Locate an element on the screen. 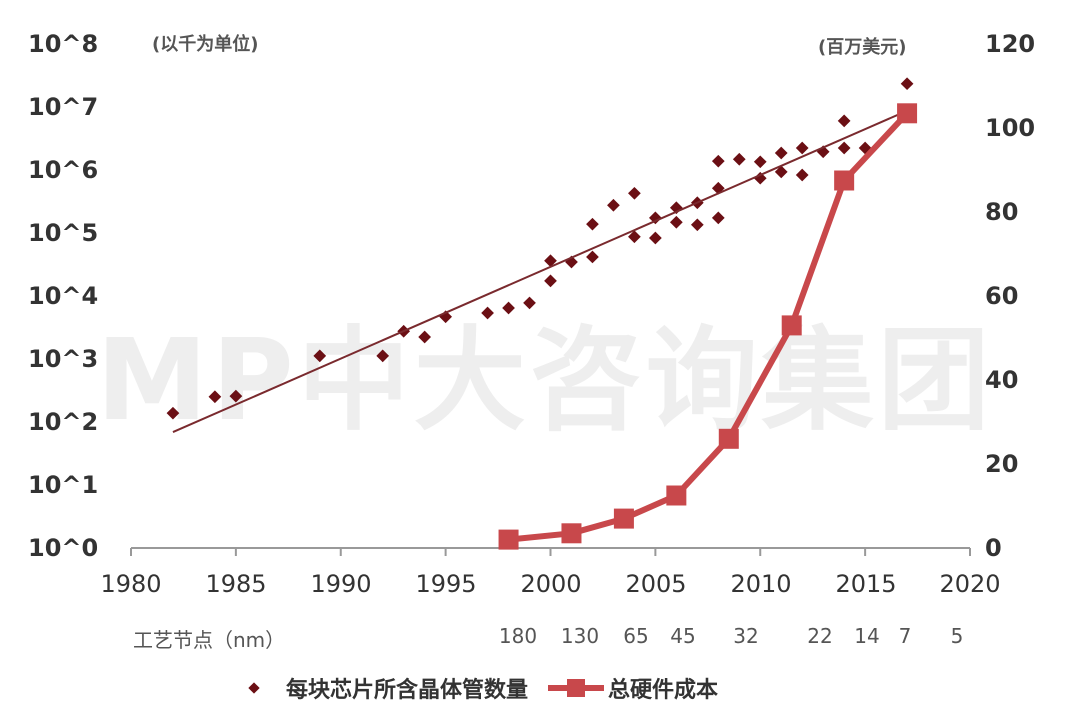  process-node-label: 7 is located at coordinates (905, 636).